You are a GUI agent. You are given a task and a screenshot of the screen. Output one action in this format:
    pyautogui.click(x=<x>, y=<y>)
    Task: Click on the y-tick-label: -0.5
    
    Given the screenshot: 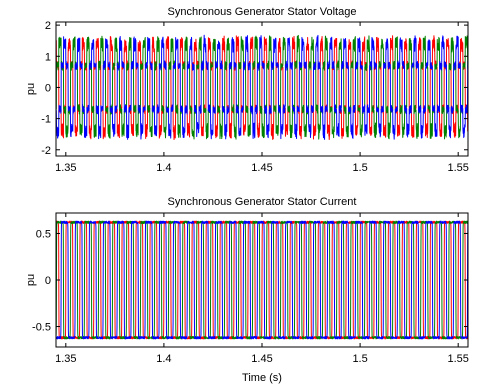 What is the action you would take?
    pyautogui.click(x=41, y=328)
    